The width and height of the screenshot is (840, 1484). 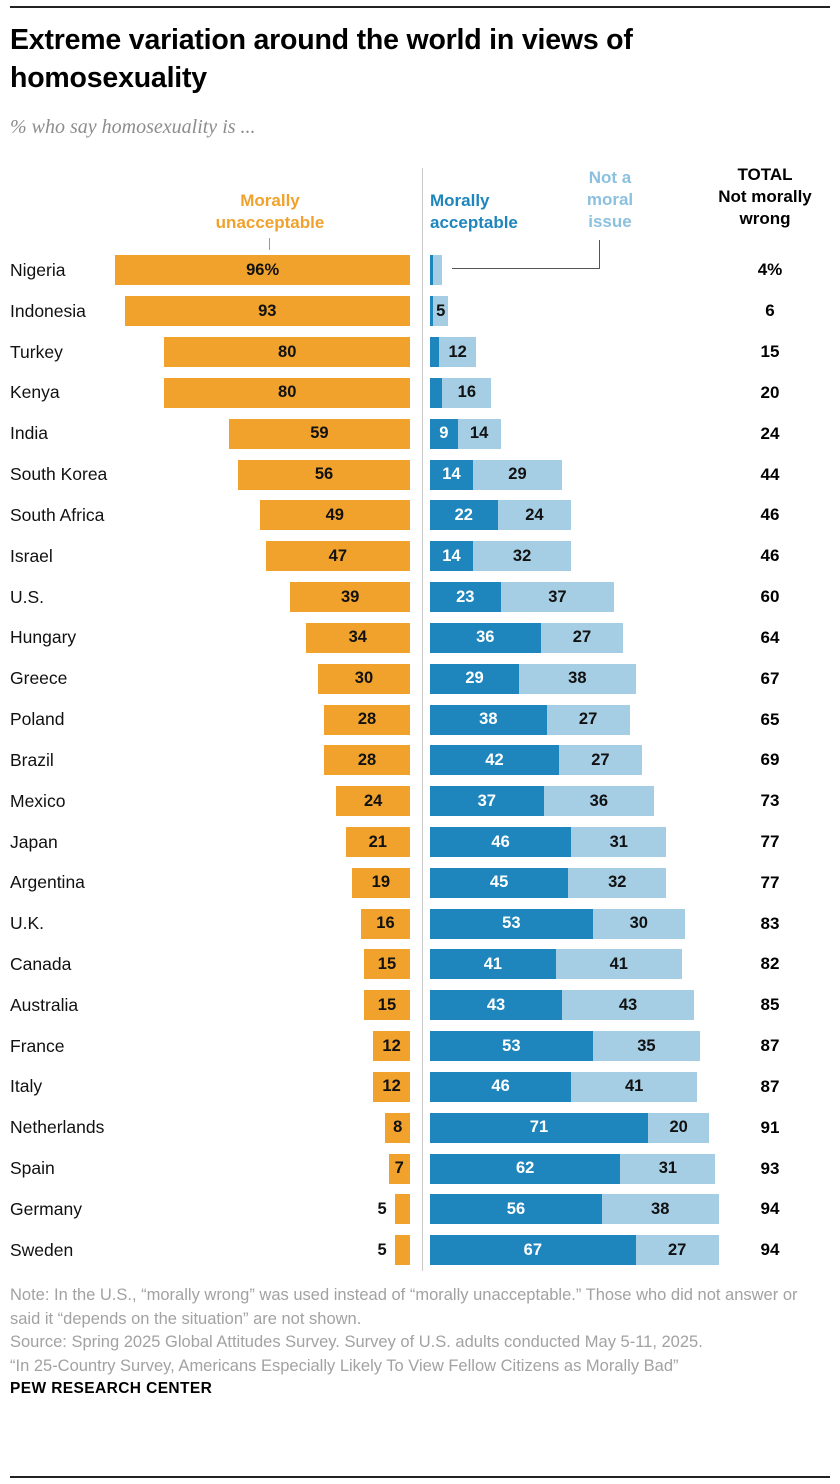 I want to click on unacceptable-bar: 12, so click(x=391, y=1046).